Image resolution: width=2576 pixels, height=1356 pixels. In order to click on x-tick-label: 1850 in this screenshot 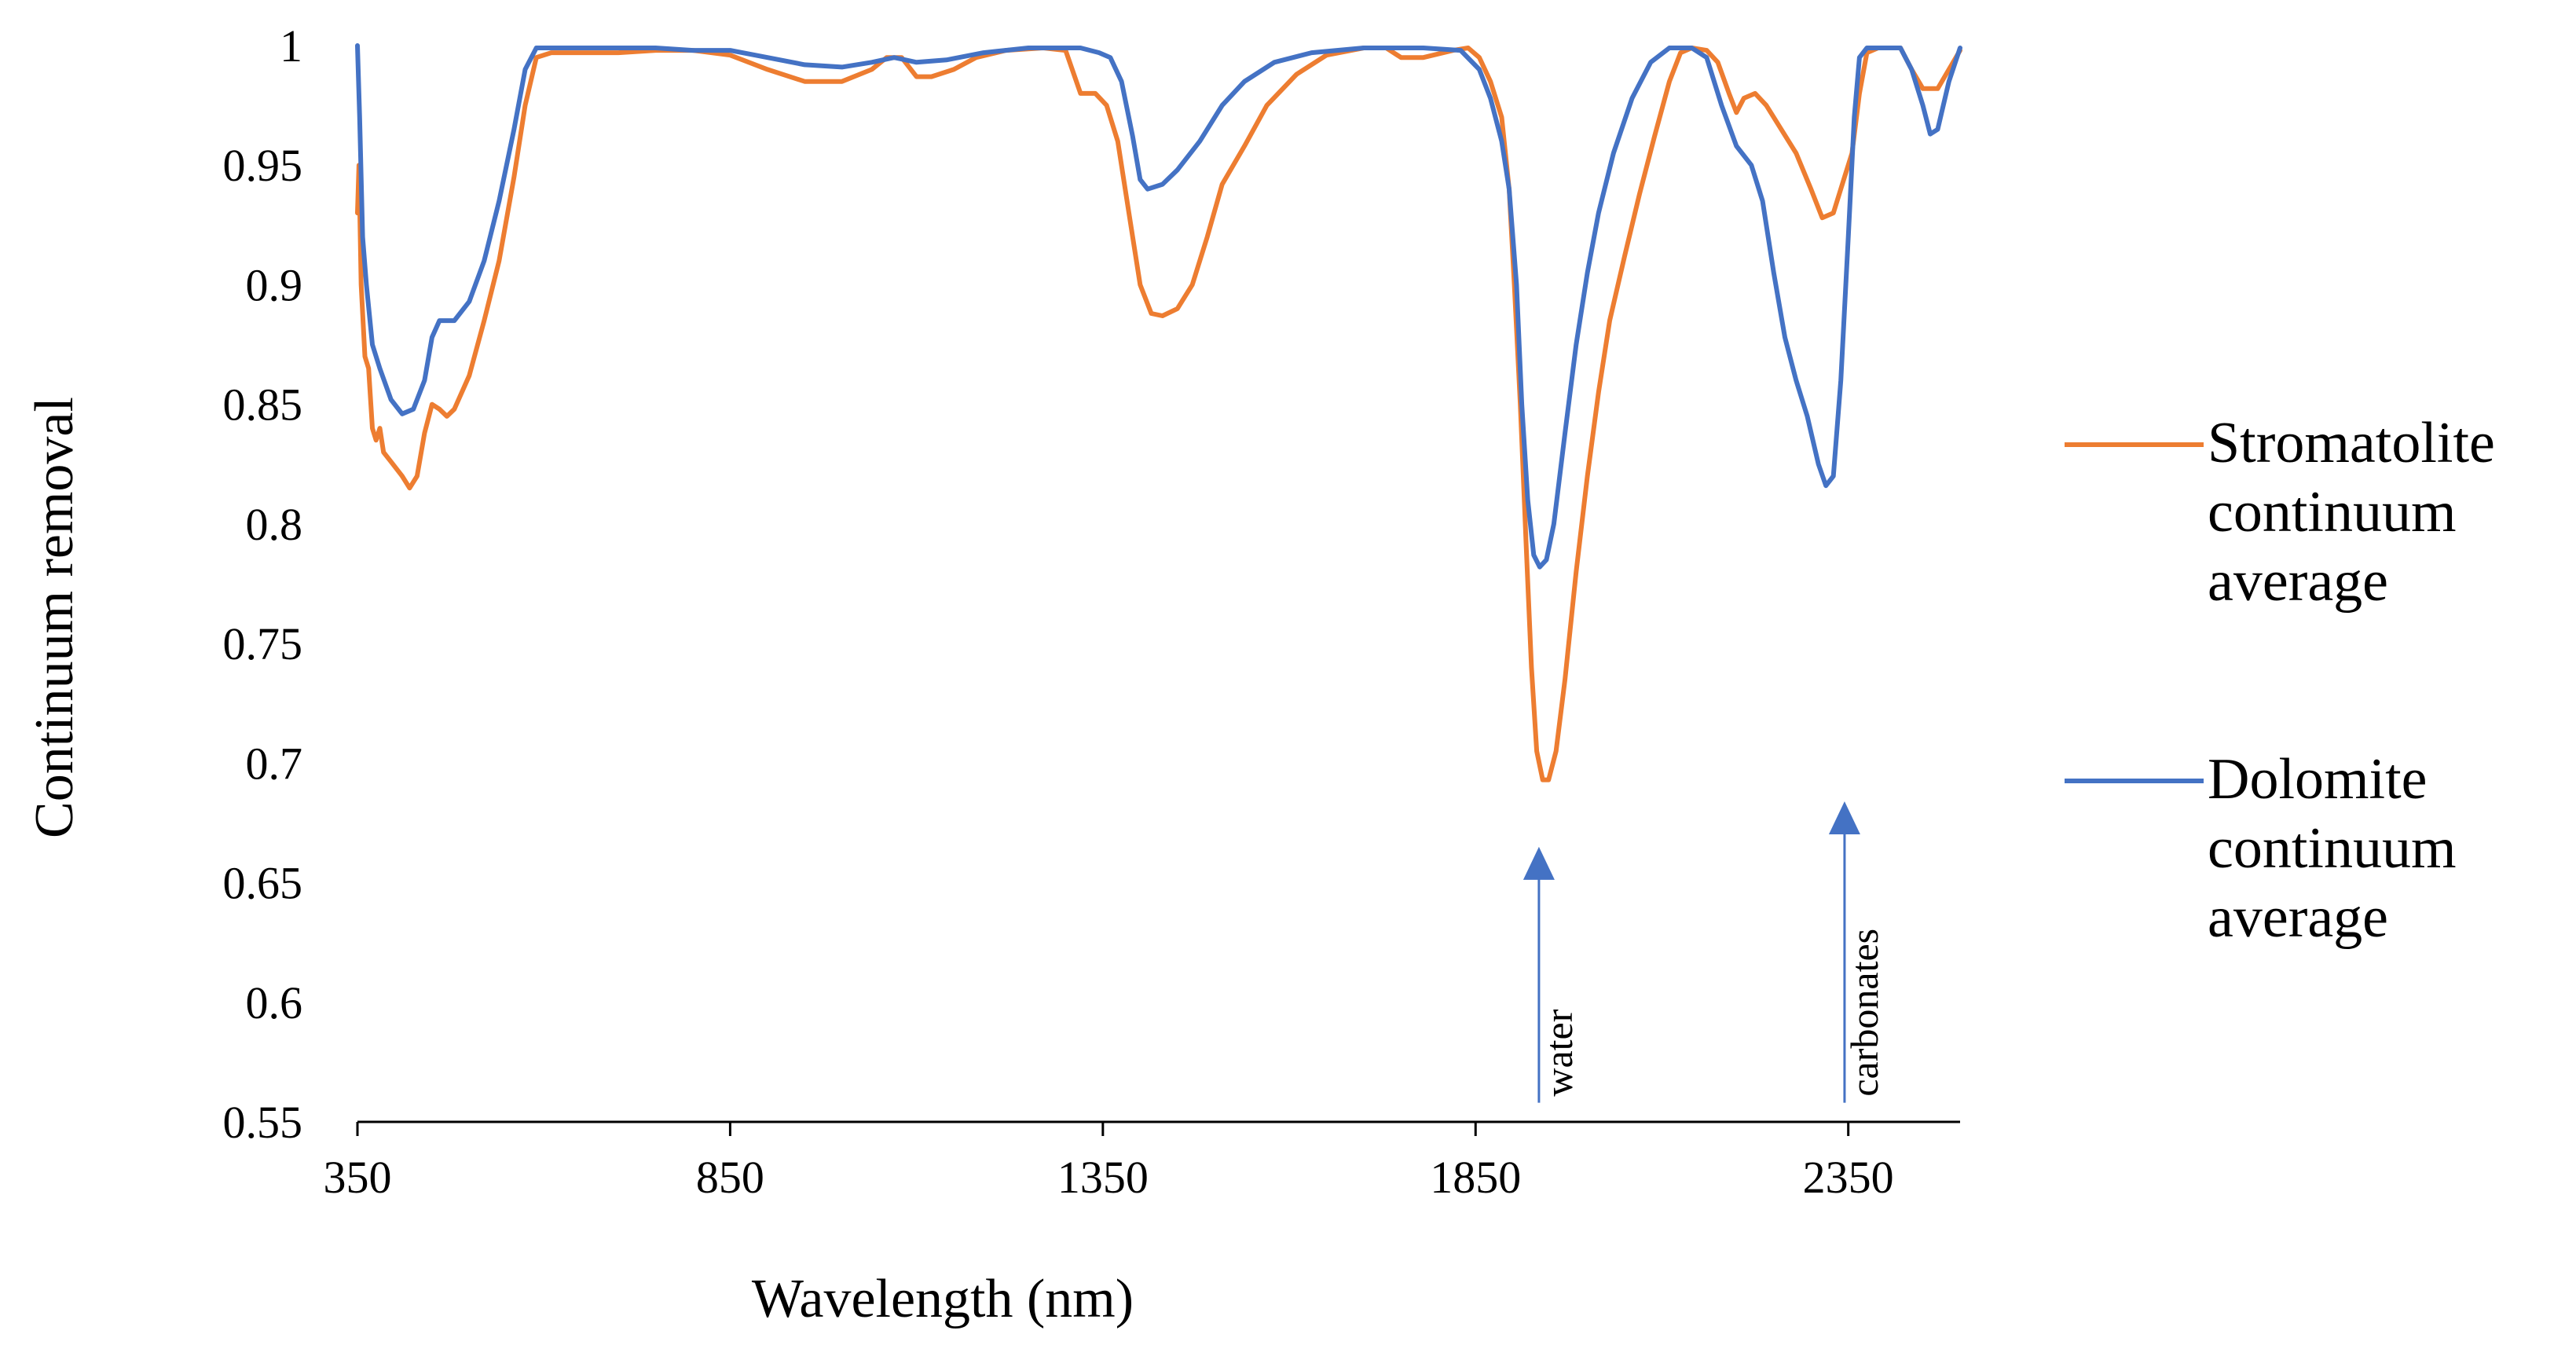, I will do `click(1475, 1177)`.